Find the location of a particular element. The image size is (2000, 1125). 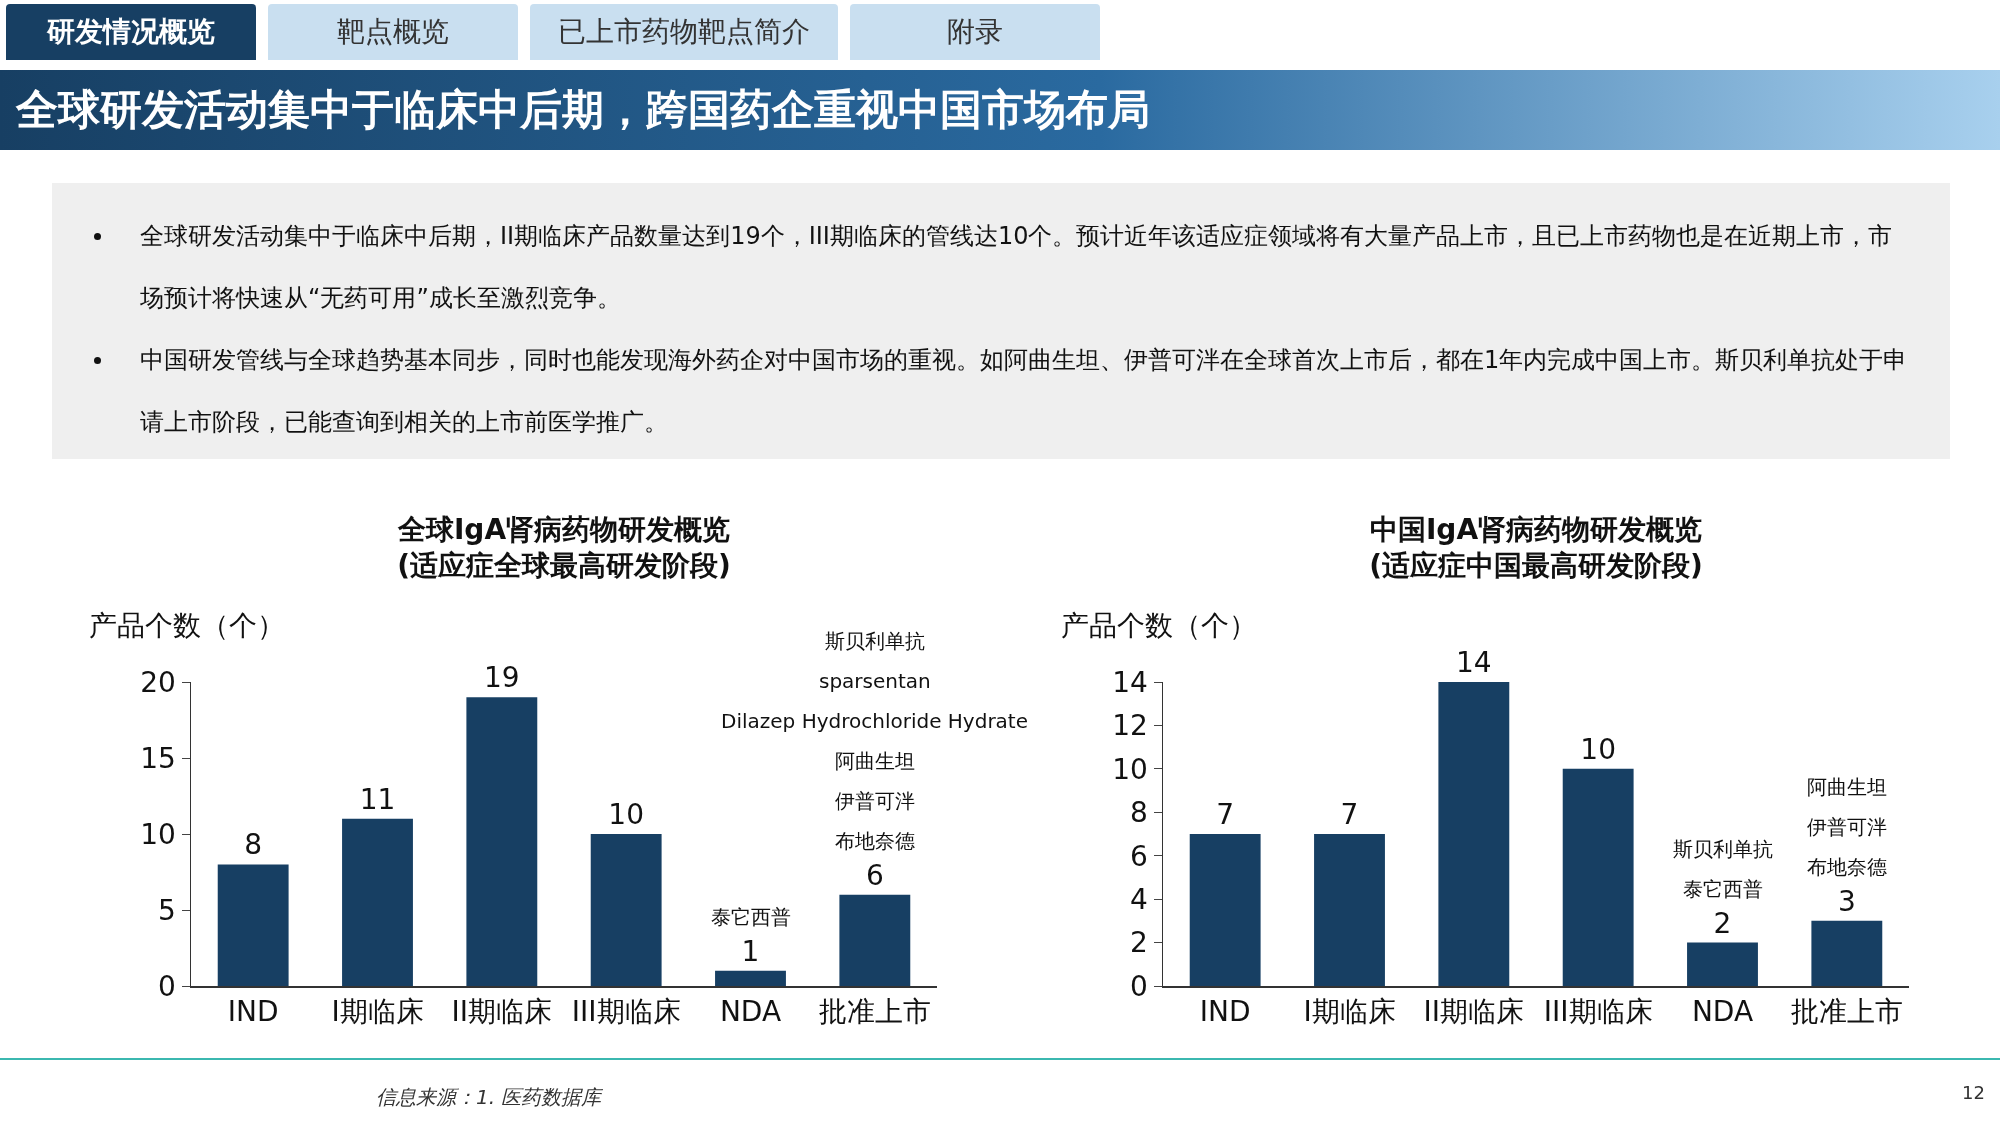

chart-title: 中国IgA肾病药物研发概览 (适应症中国最高研发阶段) is located at coordinates (1536, 547).